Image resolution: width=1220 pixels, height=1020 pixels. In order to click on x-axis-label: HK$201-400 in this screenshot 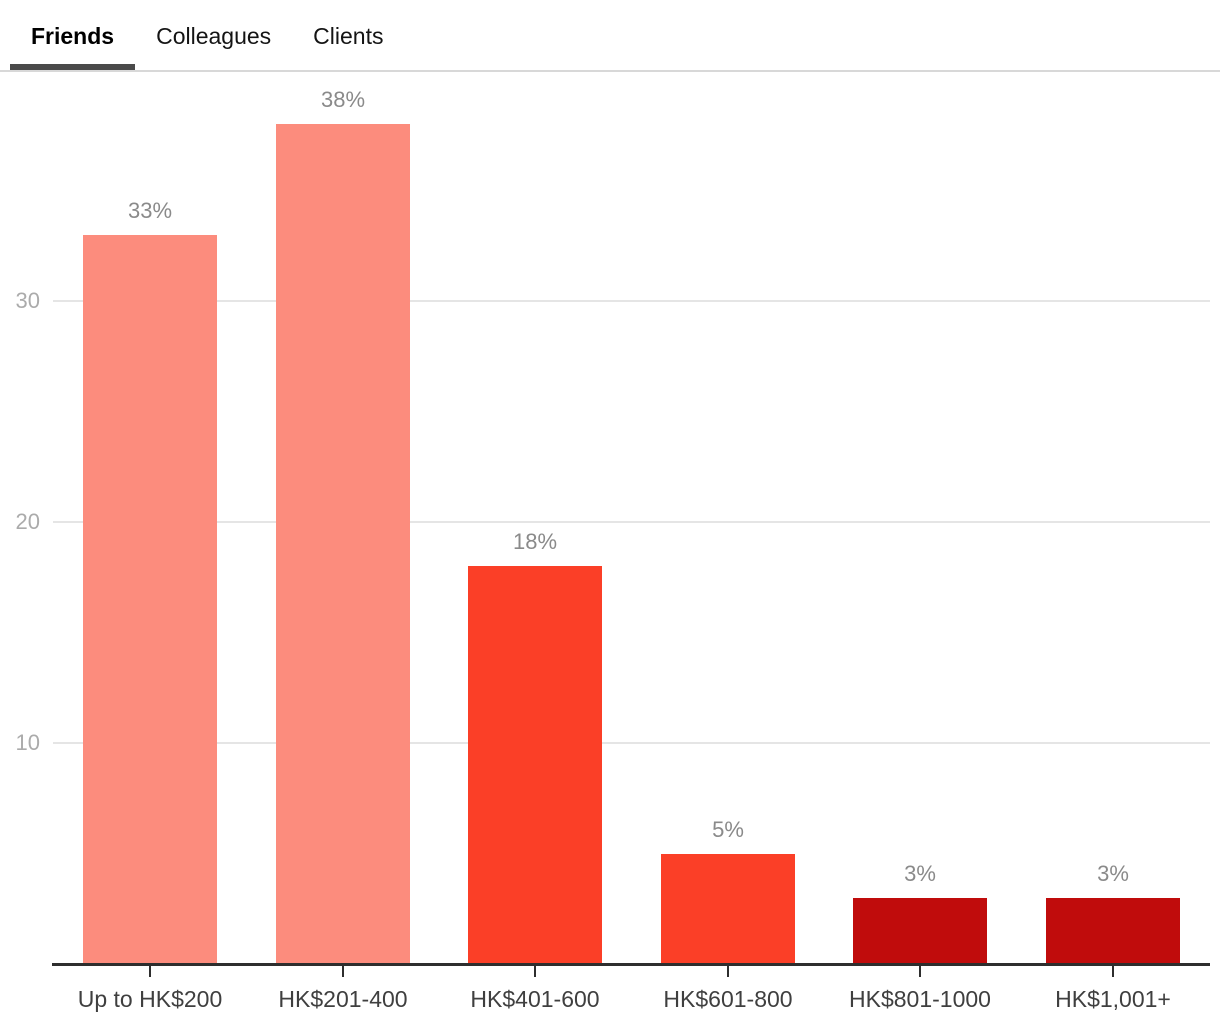, I will do `click(343, 999)`.